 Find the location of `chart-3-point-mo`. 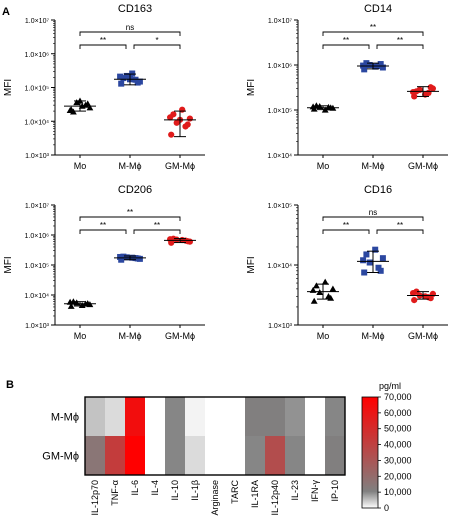

chart-3-point-mo is located at coordinates (314, 300).